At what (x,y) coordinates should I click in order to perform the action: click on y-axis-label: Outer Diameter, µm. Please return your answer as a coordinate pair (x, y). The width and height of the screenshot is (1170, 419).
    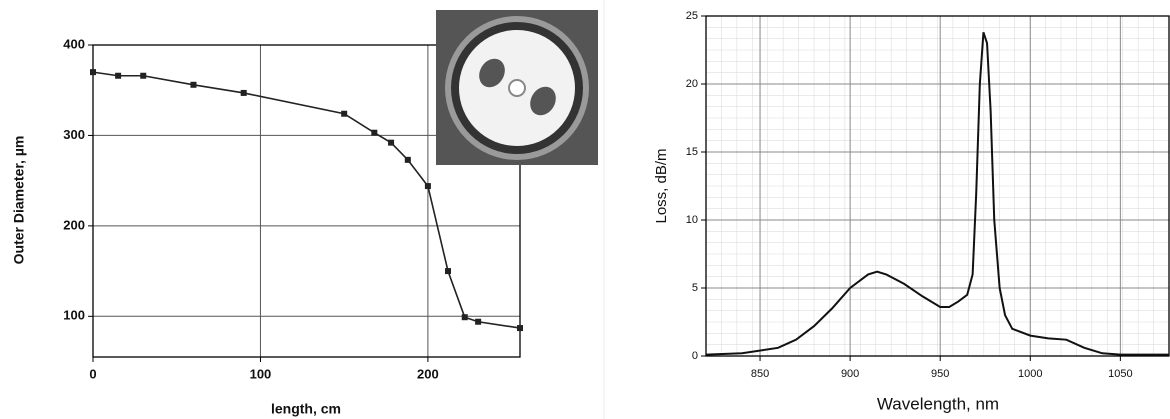
    Looking at the image, I should click on (19, 200).